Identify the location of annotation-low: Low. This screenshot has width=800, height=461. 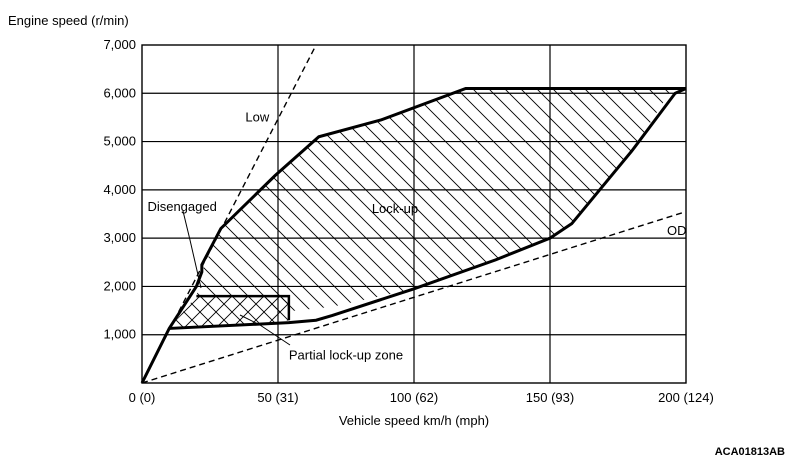
(257, 116).